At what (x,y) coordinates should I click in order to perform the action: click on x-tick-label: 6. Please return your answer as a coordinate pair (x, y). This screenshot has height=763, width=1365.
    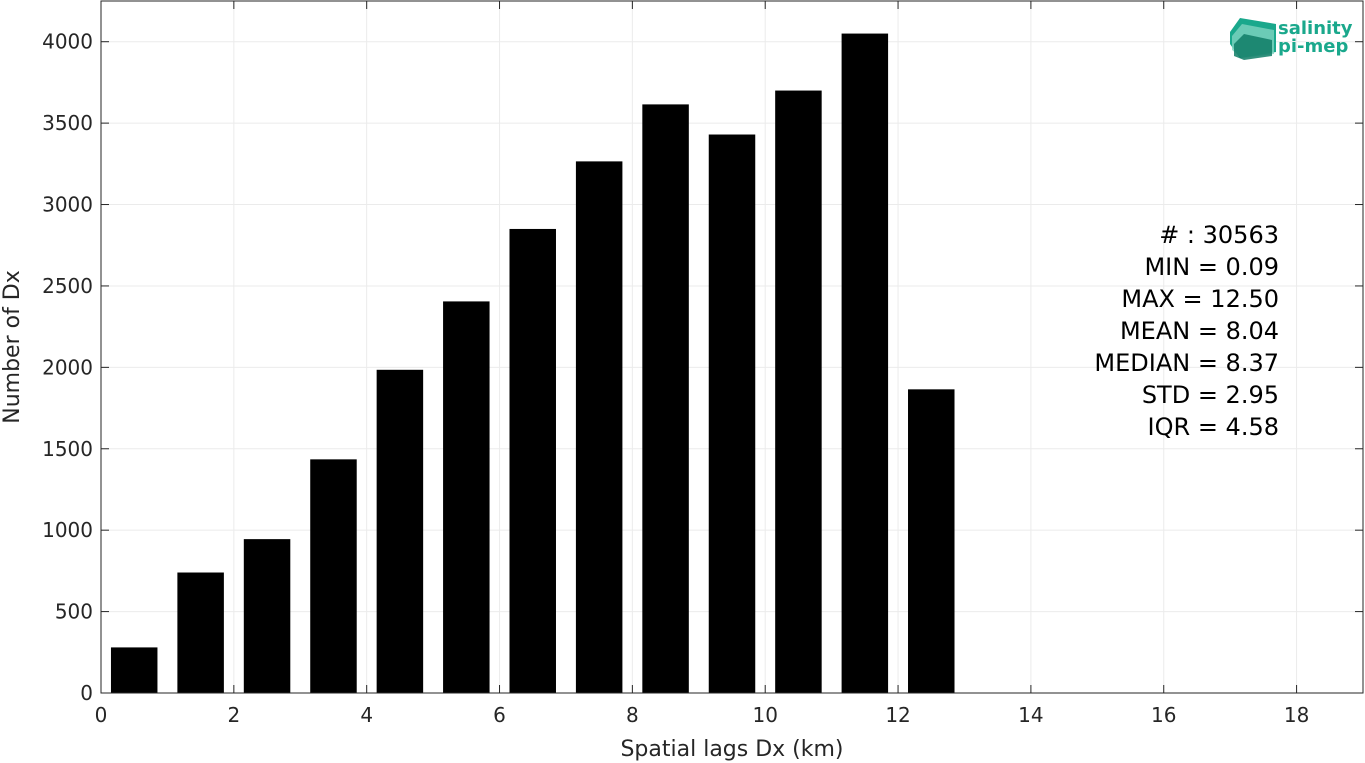
    Looking at the image, I should click on (499, 715).